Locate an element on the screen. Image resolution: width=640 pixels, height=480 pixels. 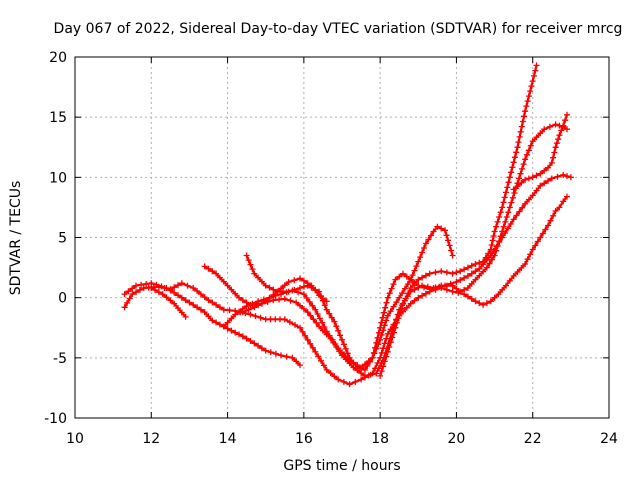
y-tick-label: 15 is located at coordinates (58, 118).